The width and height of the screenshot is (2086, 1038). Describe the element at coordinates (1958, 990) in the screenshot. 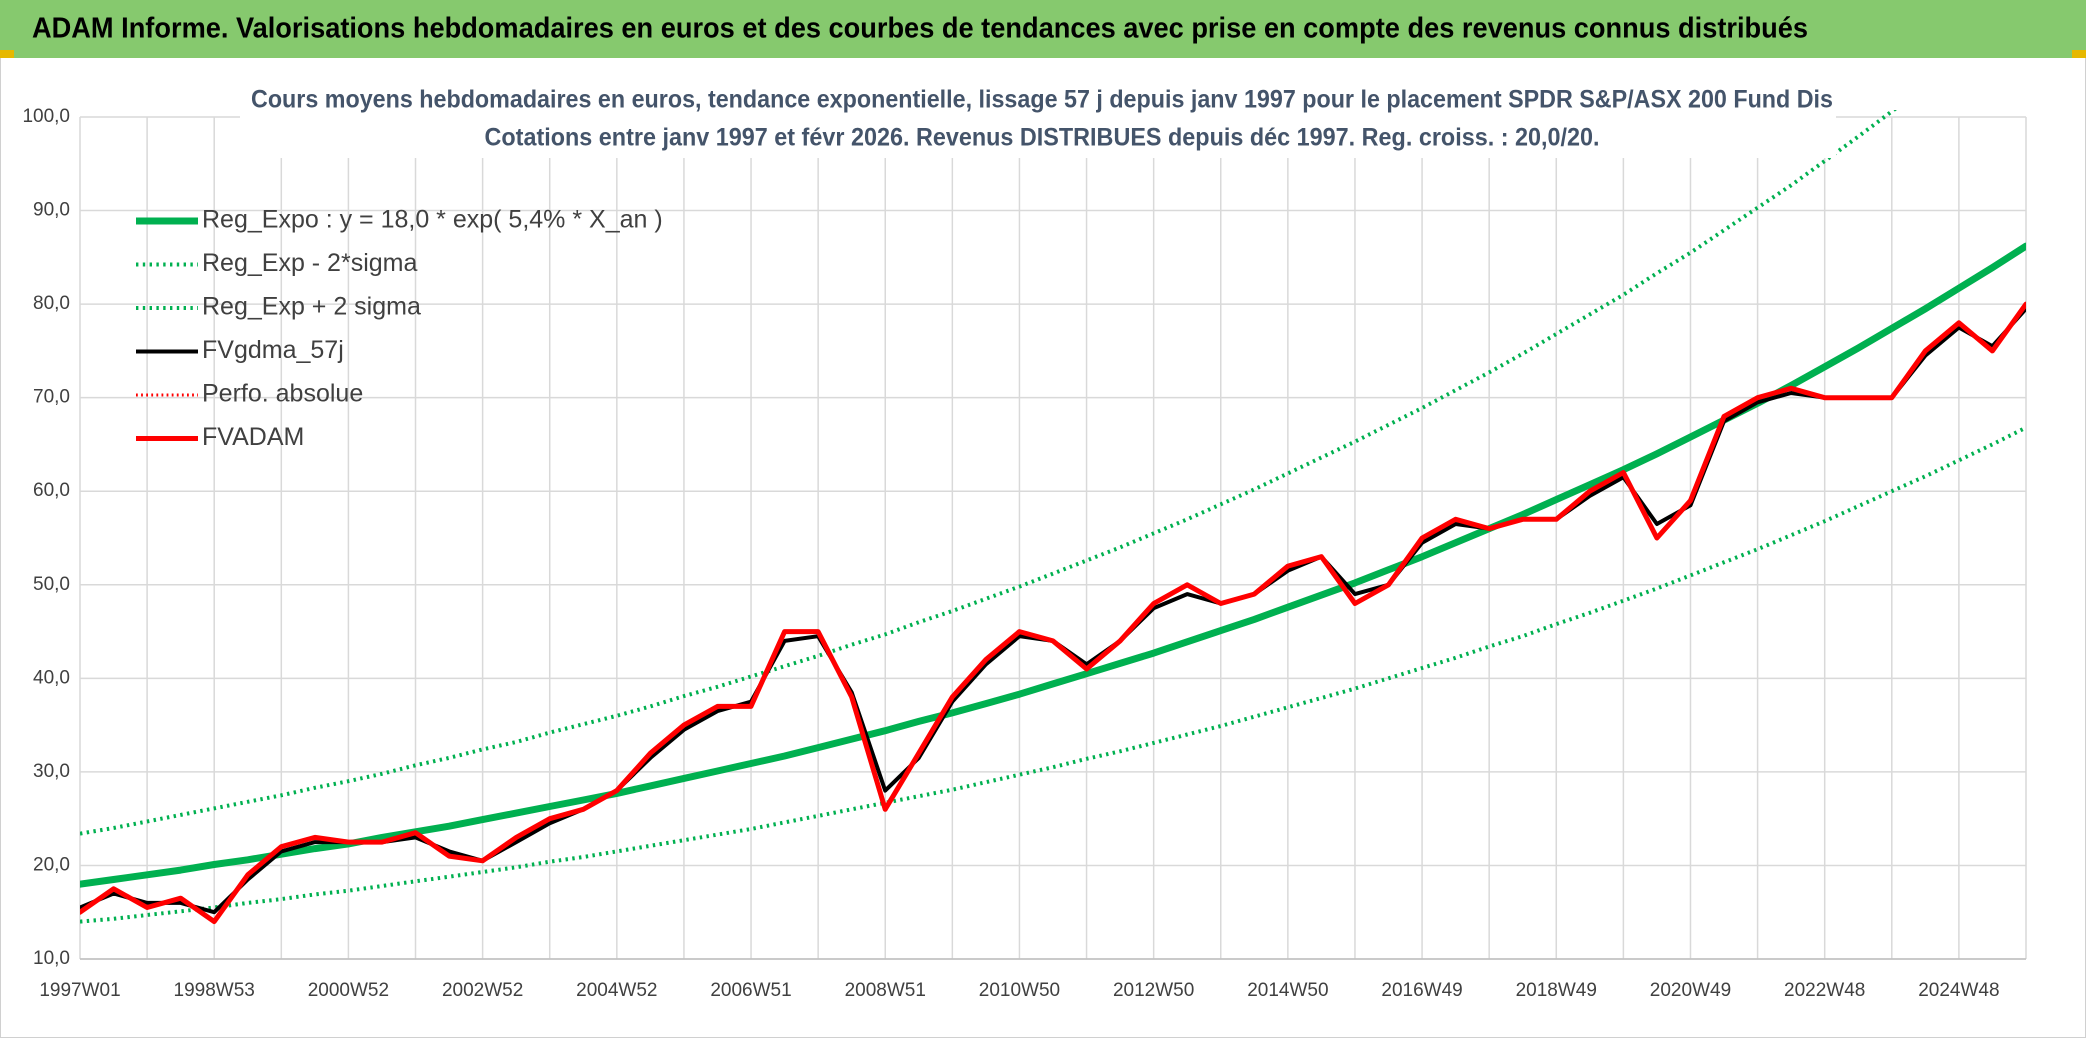

I see `x-tick-label: 2024W48` at that location.